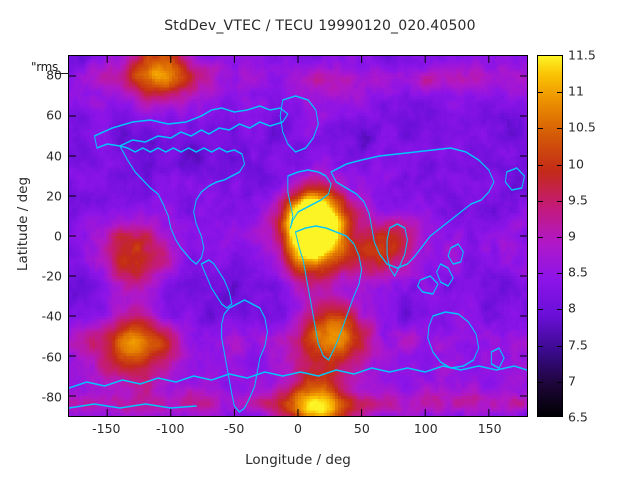 The height and width of the screenshot is (480, 640). What do you see at coordinates (582, 127) in the screenshot?
I see `colorbar-tick-label: 10.5` at bounding box center [582, 127].